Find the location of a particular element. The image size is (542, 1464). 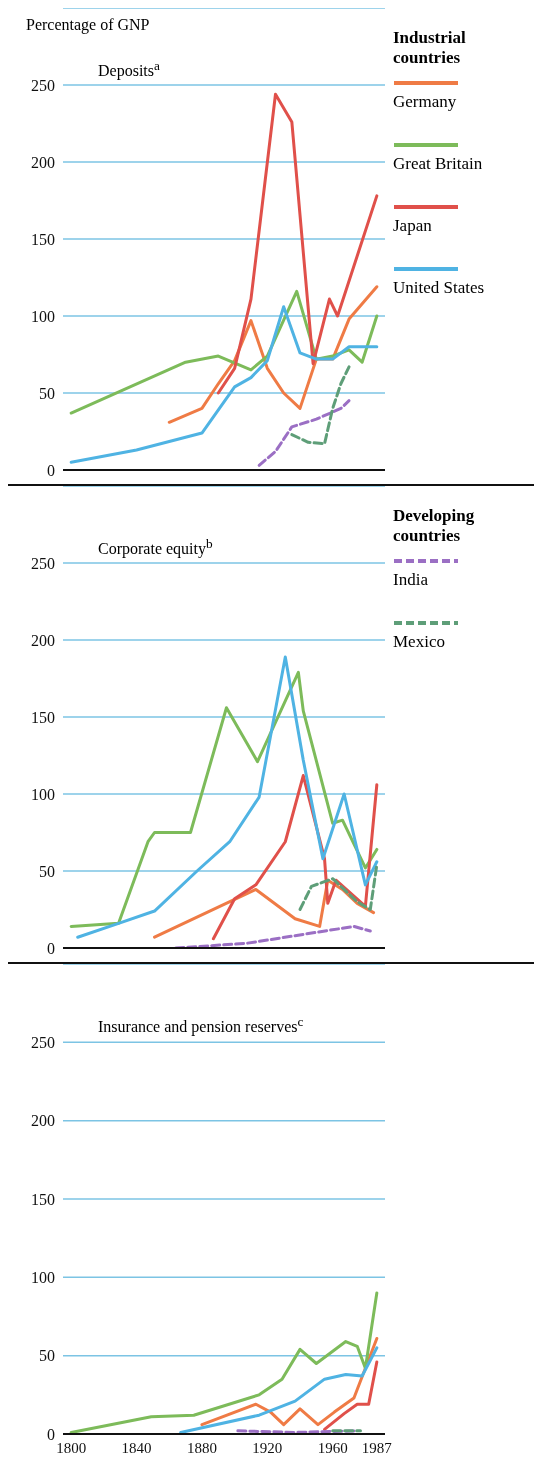

x-tick-label: 1840 is located at coordinates (136, 1447).